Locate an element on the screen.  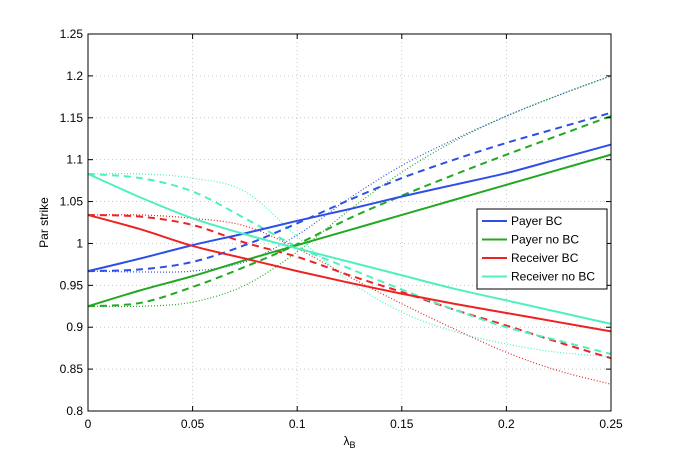
x-tick-label: 0.05 is located at coordinates (193, 424).